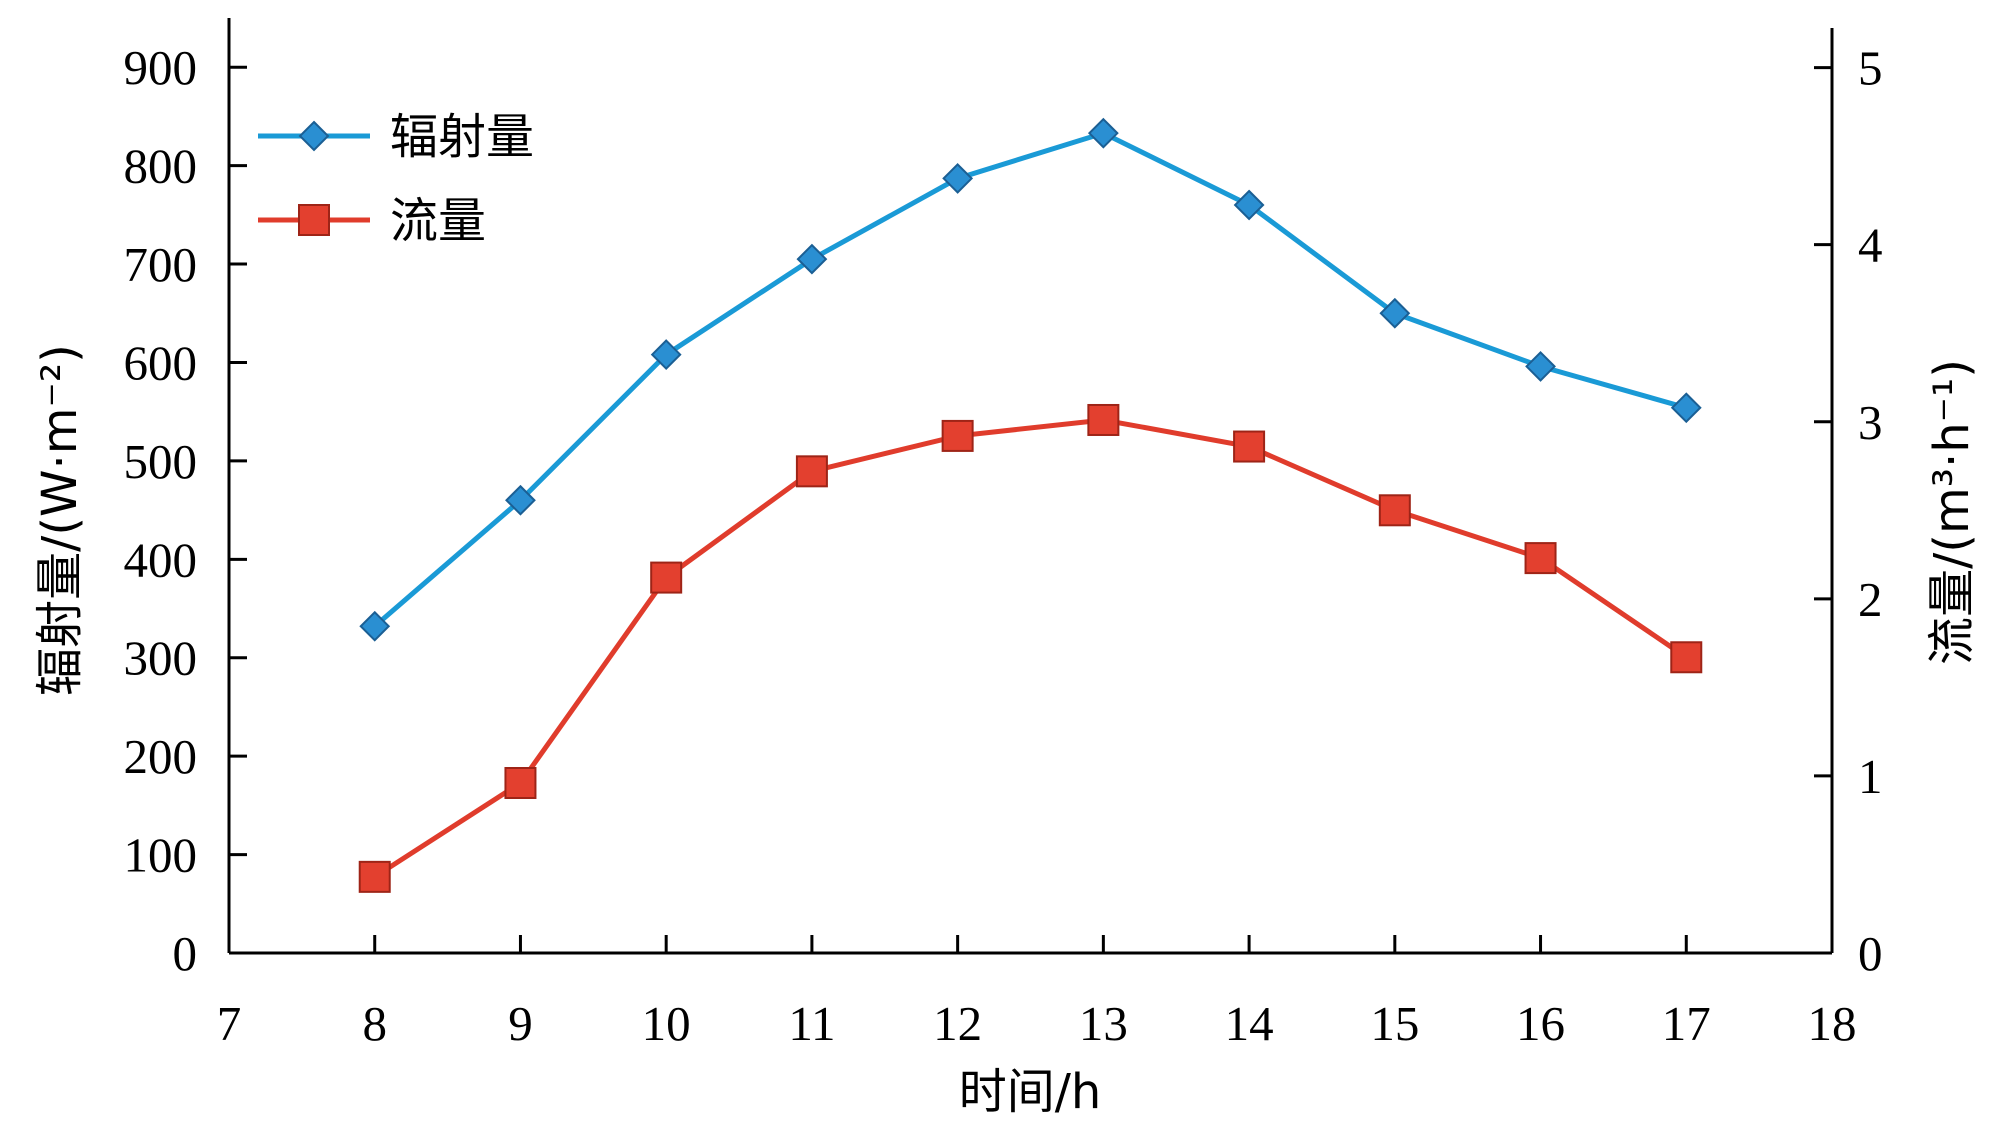 This screenshot has height=1131, width=2008. Describe the element at coordinates (161, 264) in the screenshot. I see `left-y-tick-label: 700` at that location.